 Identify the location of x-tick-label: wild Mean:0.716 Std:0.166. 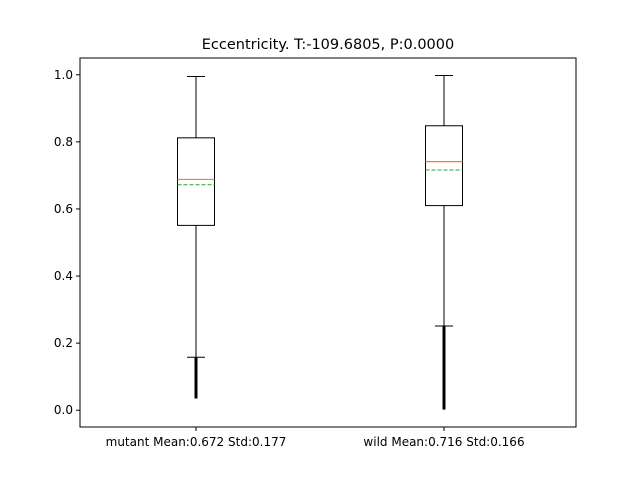
(443, 442).